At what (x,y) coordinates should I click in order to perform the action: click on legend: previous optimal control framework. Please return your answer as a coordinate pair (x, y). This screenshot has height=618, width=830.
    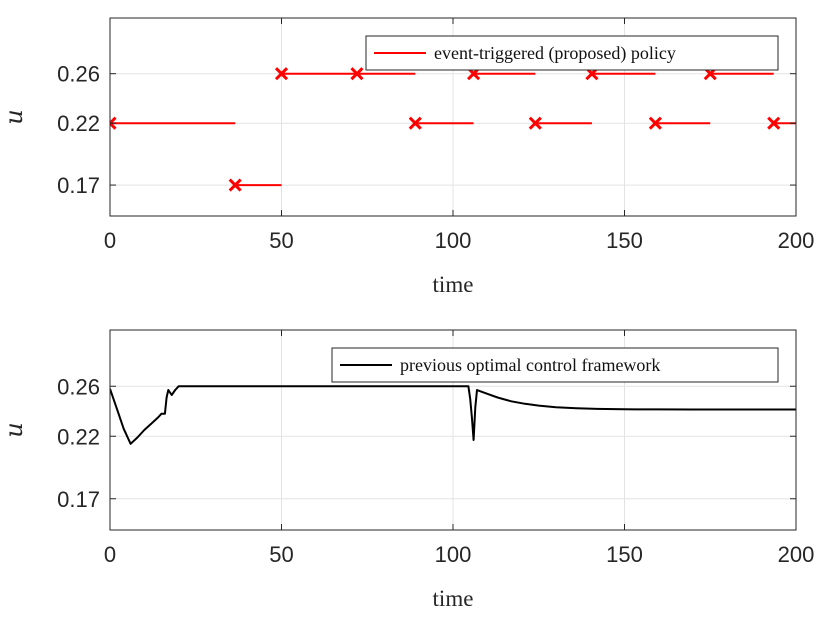
    Looking at the image, I should click on (555, 365).